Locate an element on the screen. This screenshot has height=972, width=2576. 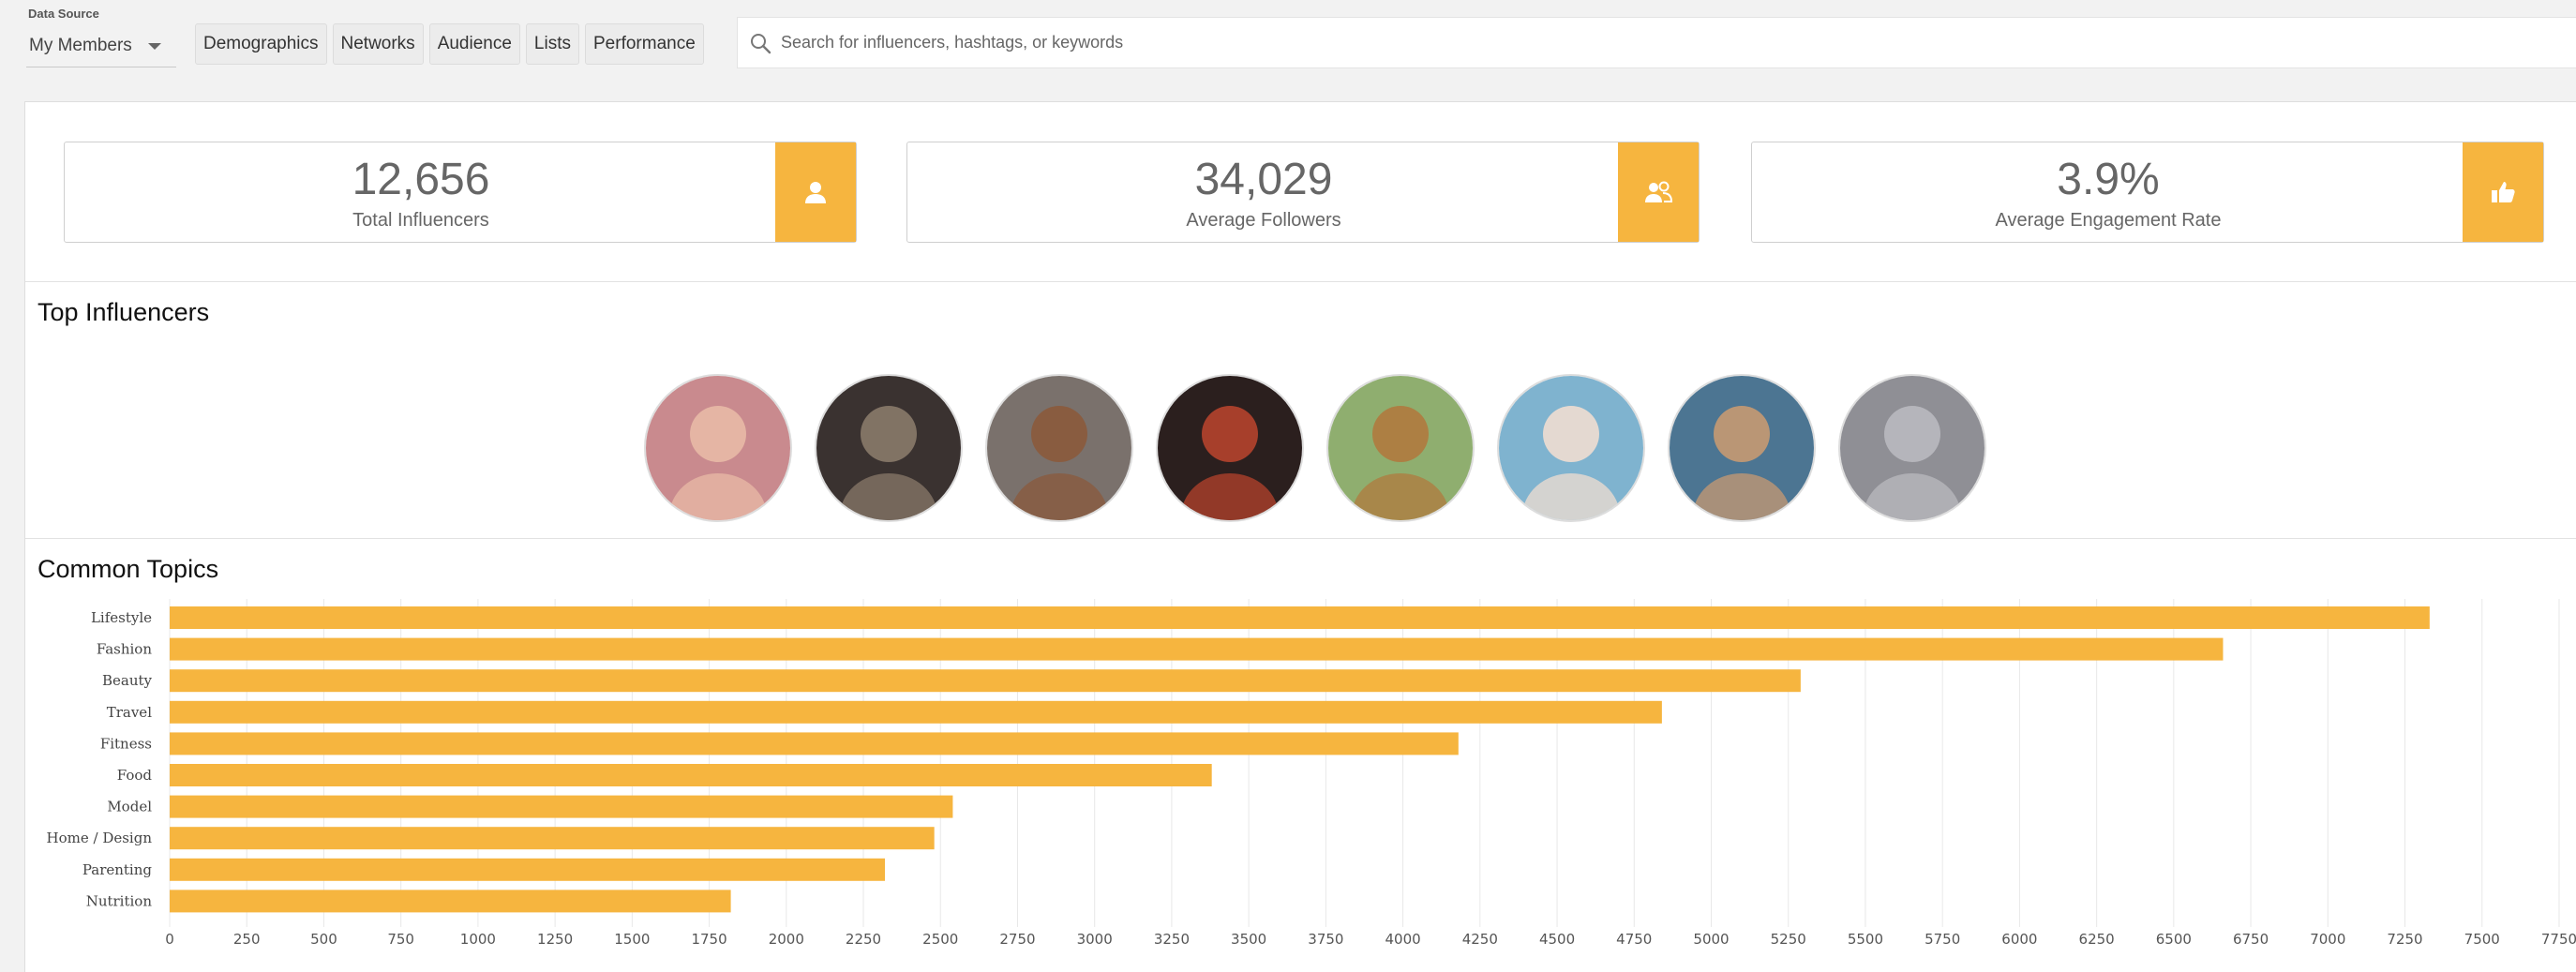
x-tick-label: 3250 is located at coordinates (1172, 939).